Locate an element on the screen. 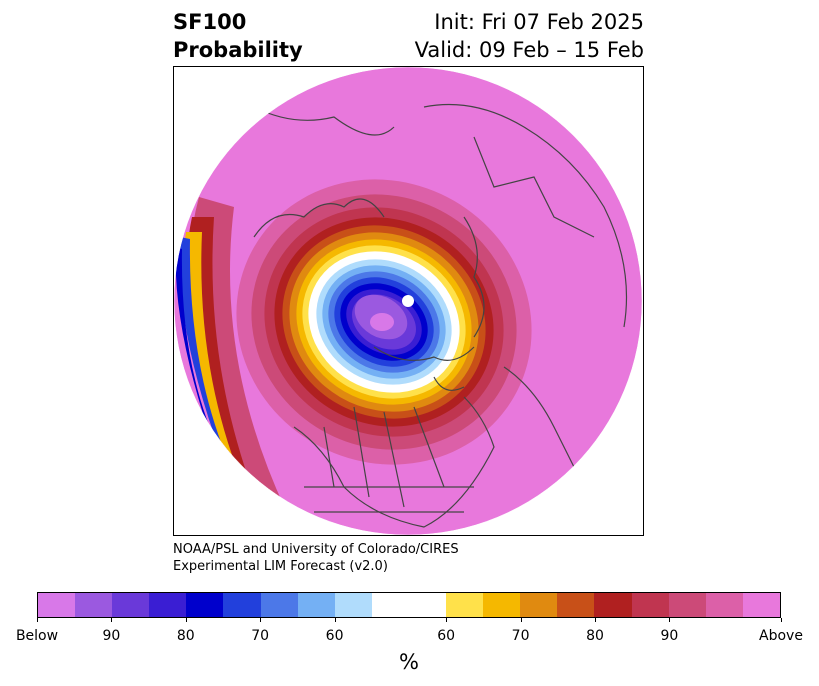  title-variable: SF100 is located at coordinates (210, 22).